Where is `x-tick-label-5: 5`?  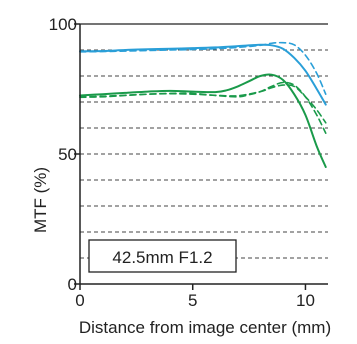
x-tick-label-5: 5 is located at coordinates (192, 300).